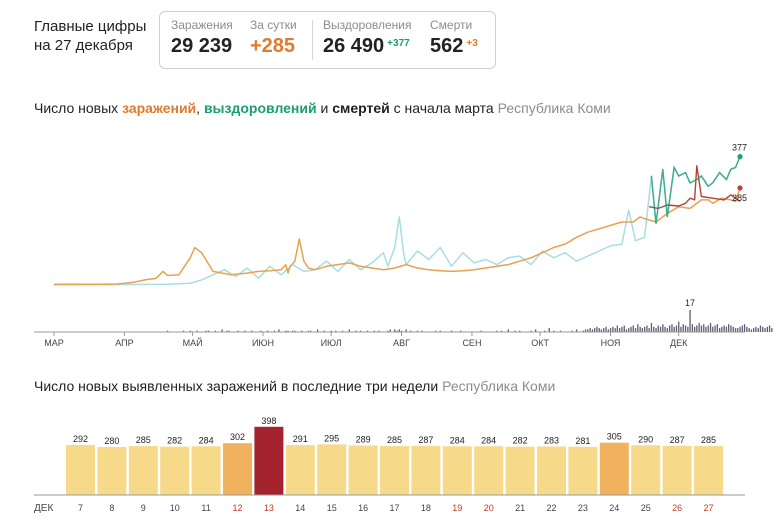 Image resolution: width=774 pixels, height=525 pixels. I want to click on bar-day-label: 26, so click(677, 508).